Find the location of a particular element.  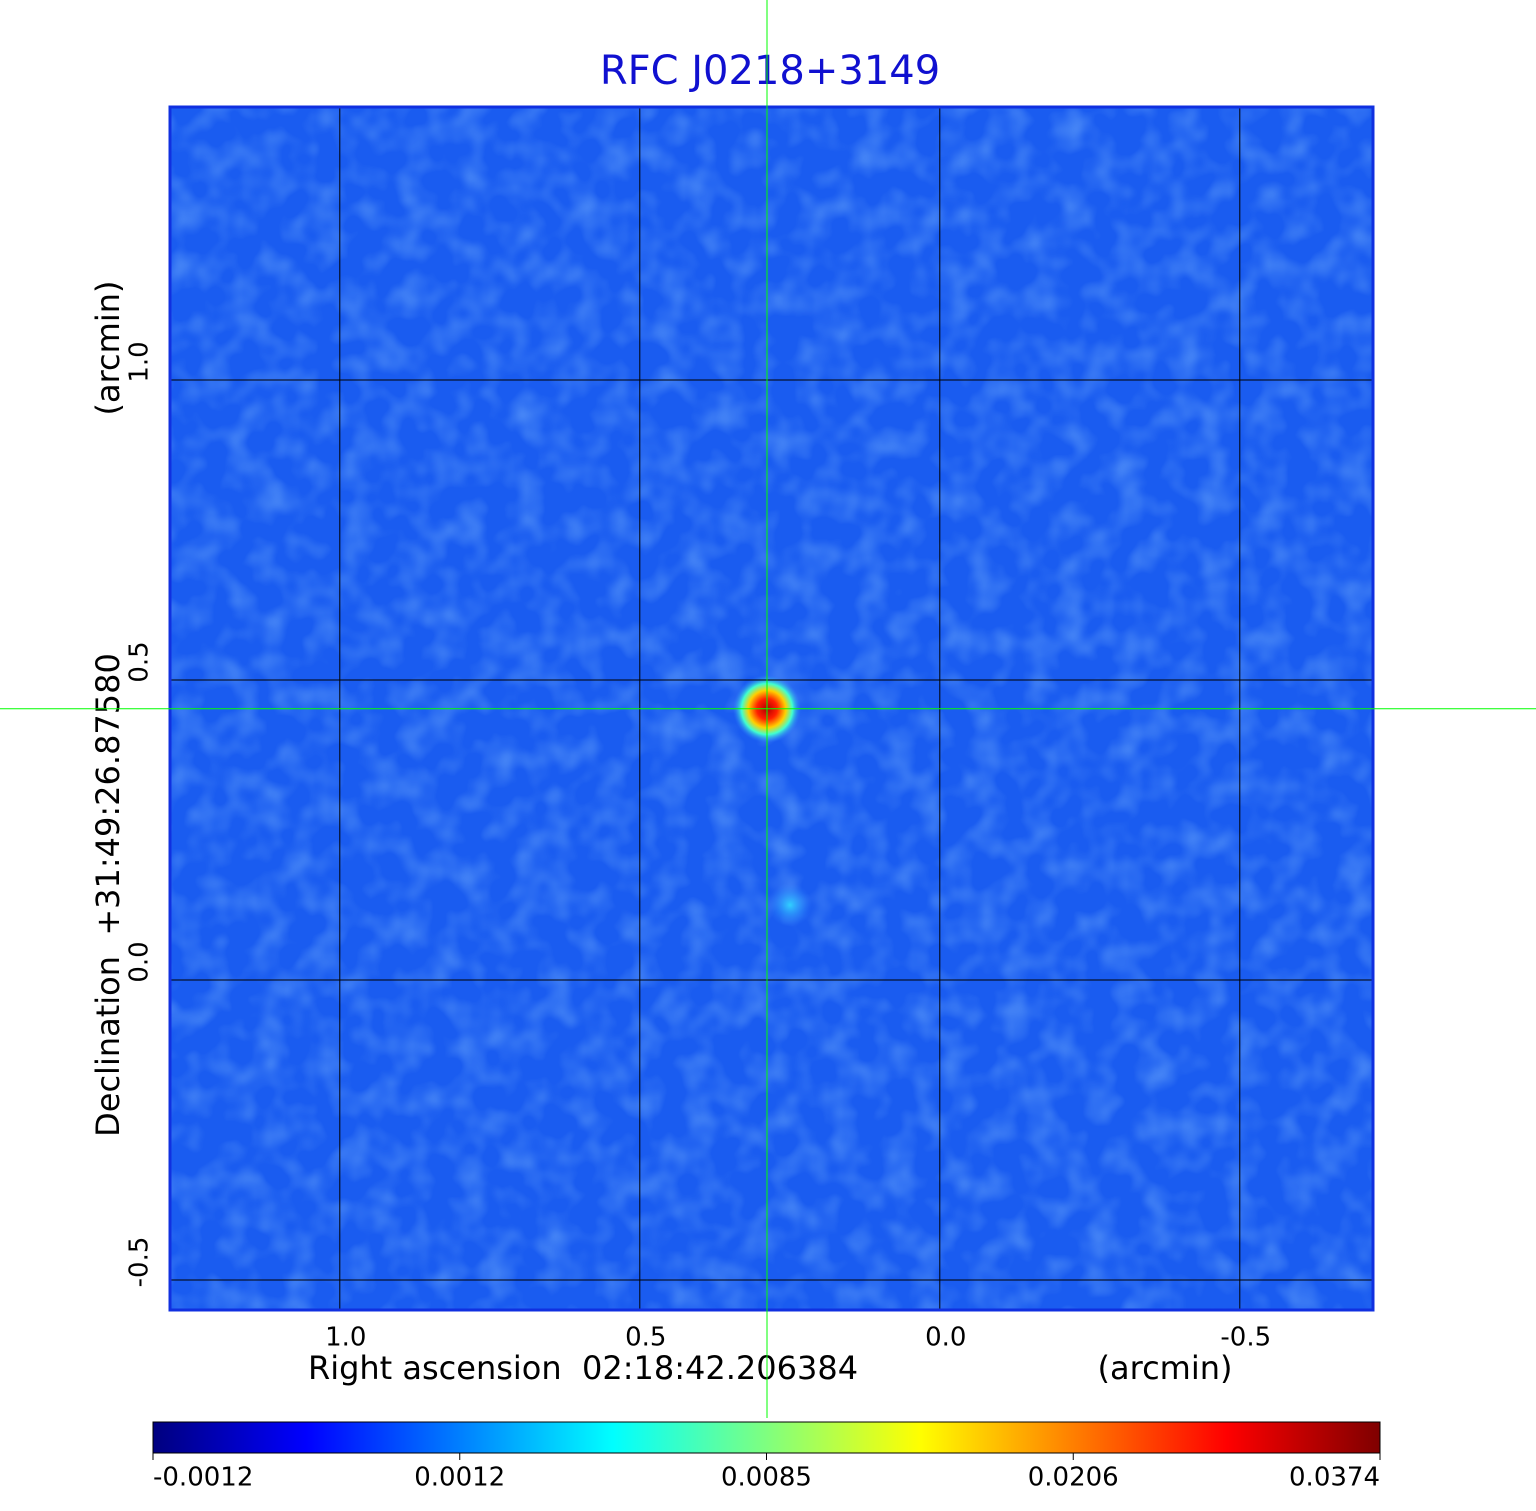

y-tick-label: 1.0 is located at coordinates (140, 361).